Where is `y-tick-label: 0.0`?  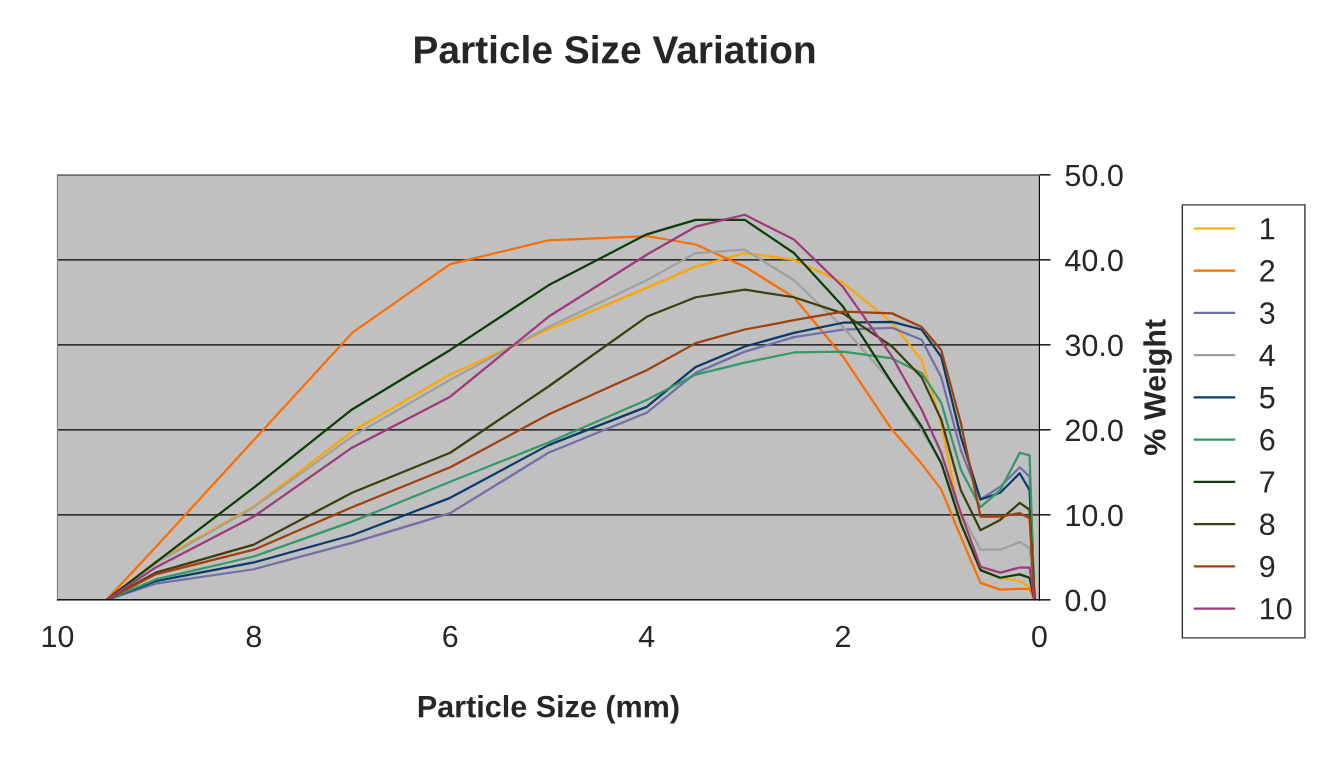 y-tick-label: 0.0 is located at coordinates (1085, 600).